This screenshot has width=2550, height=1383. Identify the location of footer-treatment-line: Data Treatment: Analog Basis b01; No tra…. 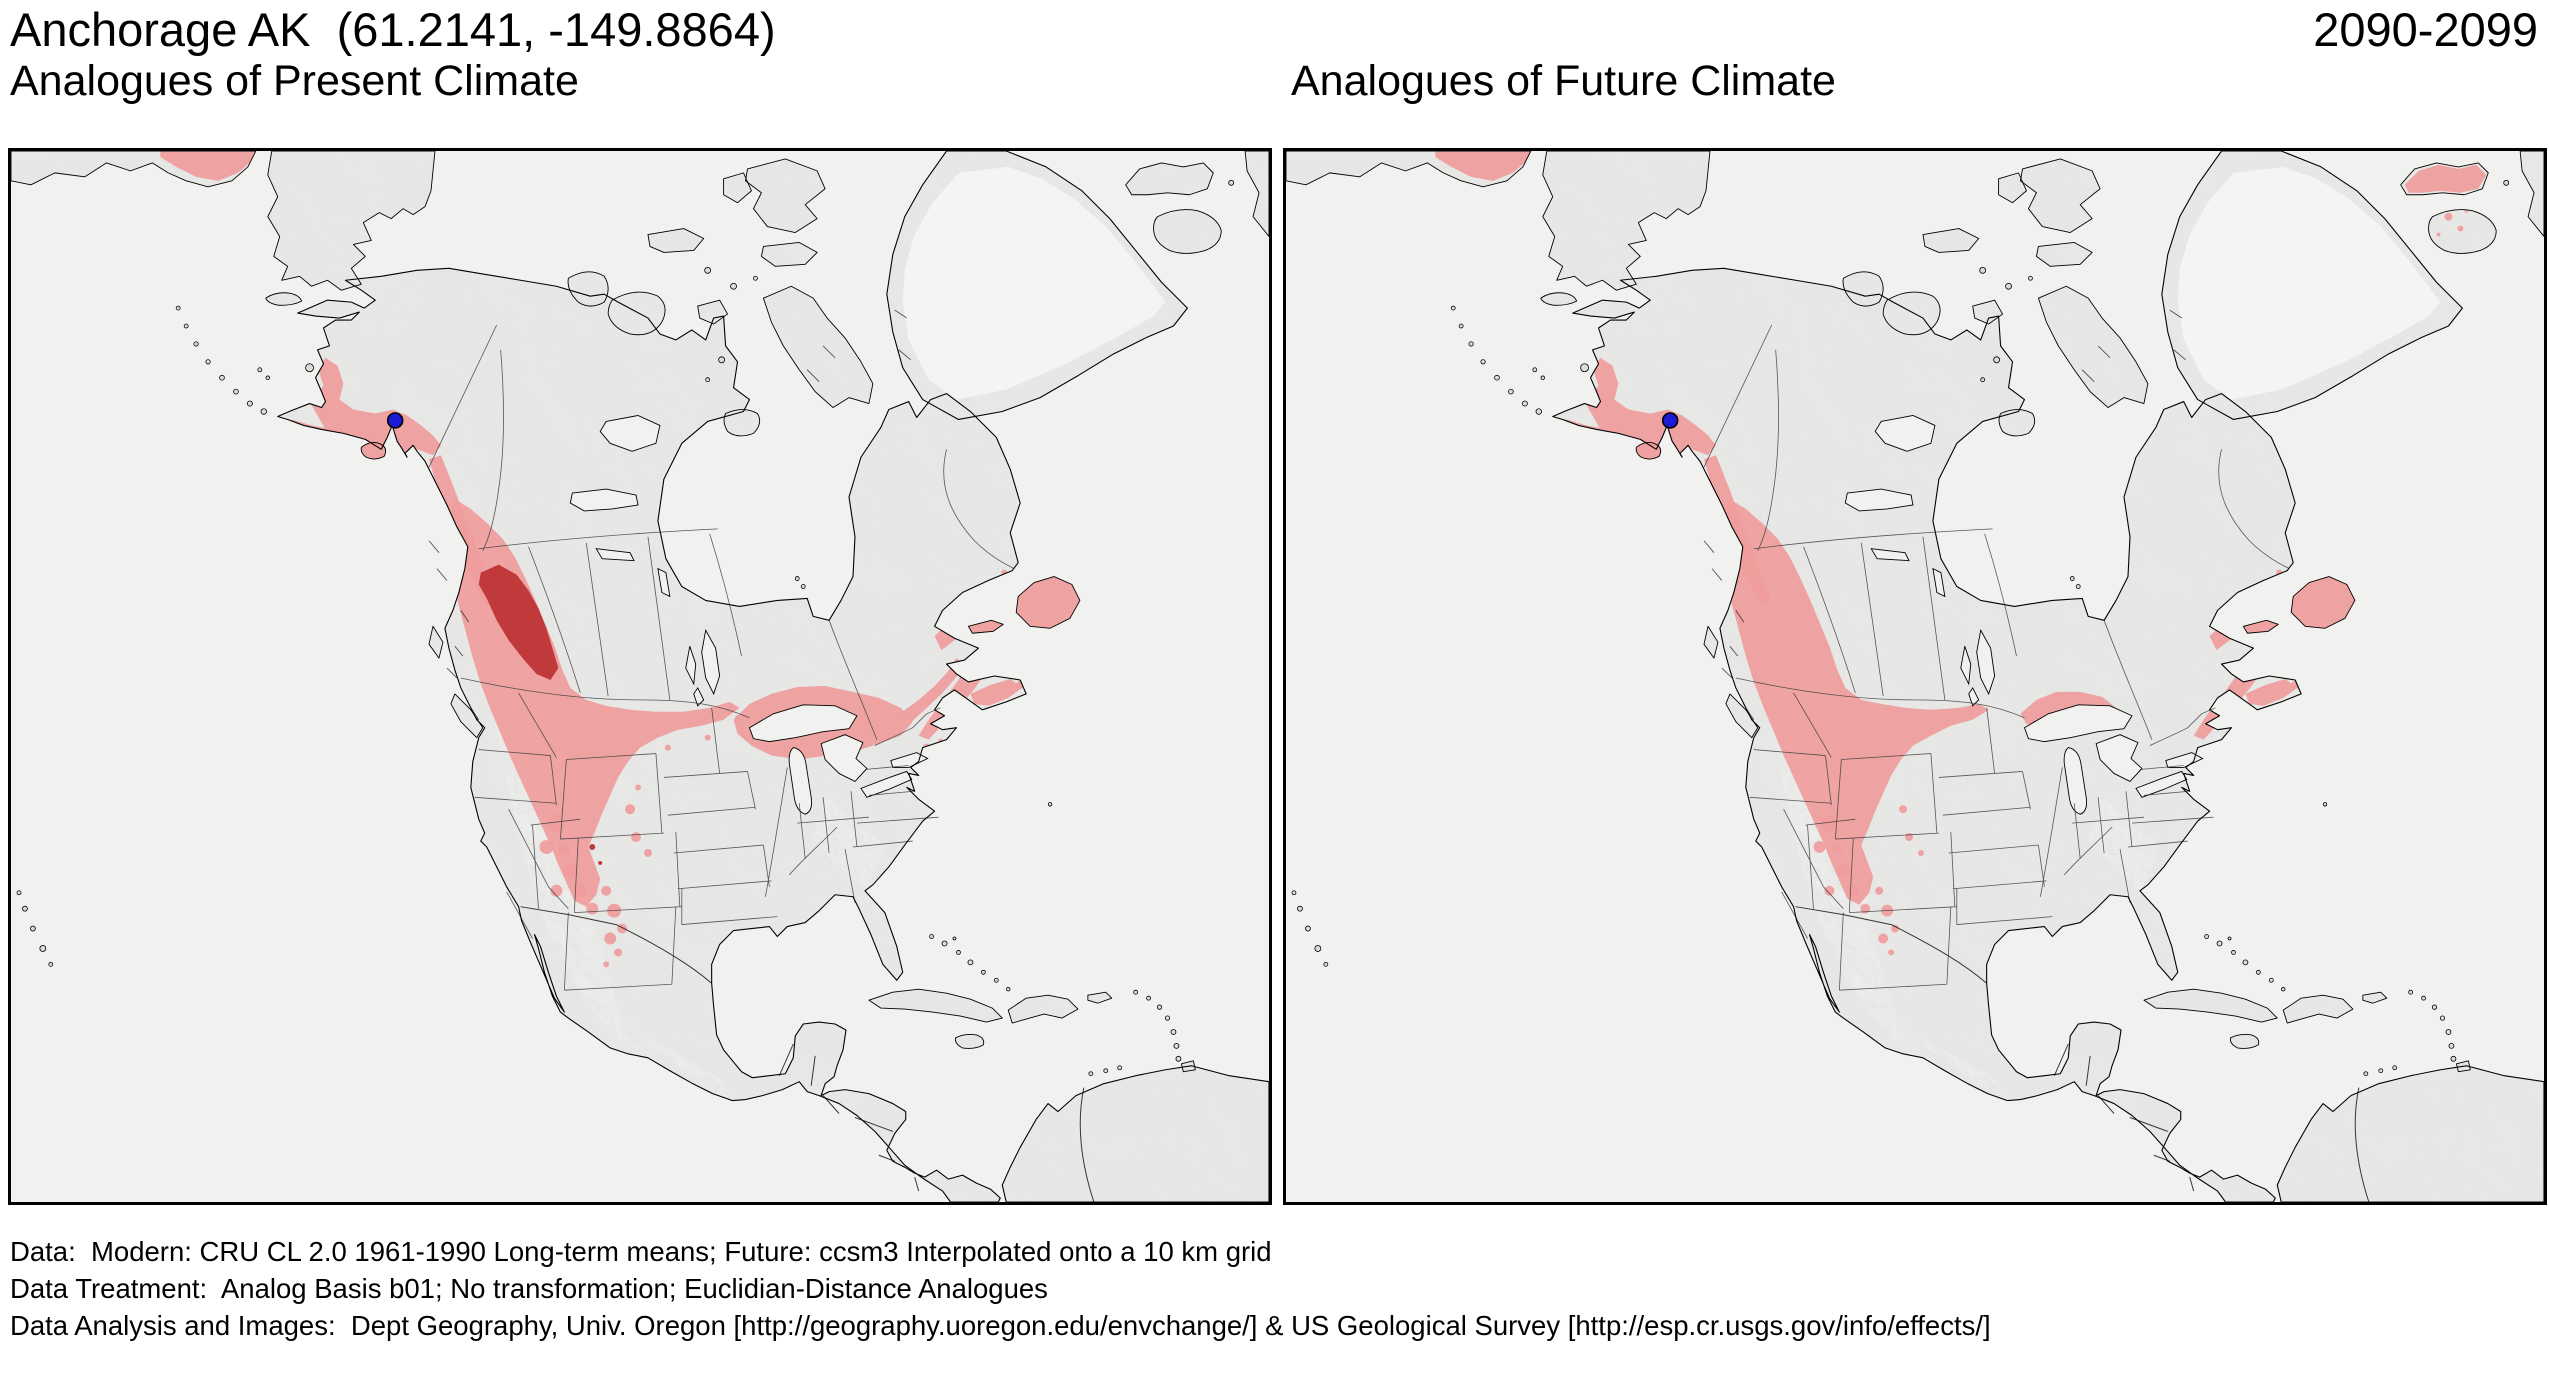
(529, 1288).